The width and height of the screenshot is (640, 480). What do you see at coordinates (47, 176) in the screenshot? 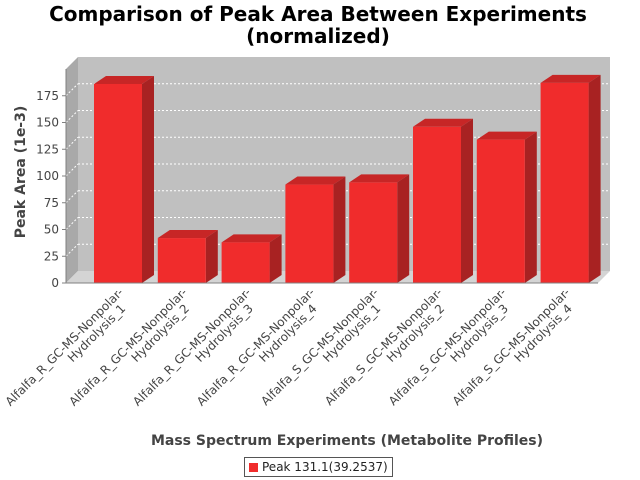
I see `y-tick-label: 100` at bounding box center [47, 176].